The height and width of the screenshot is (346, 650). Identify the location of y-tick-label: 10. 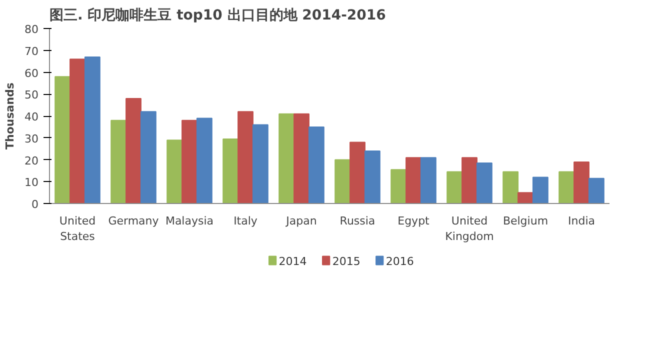
(31, 183).